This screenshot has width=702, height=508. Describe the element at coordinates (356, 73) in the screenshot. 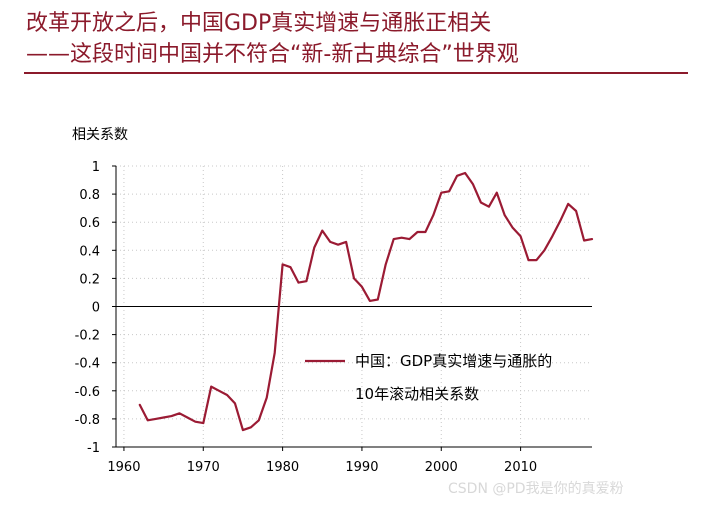

I see `title-divider` at that location.